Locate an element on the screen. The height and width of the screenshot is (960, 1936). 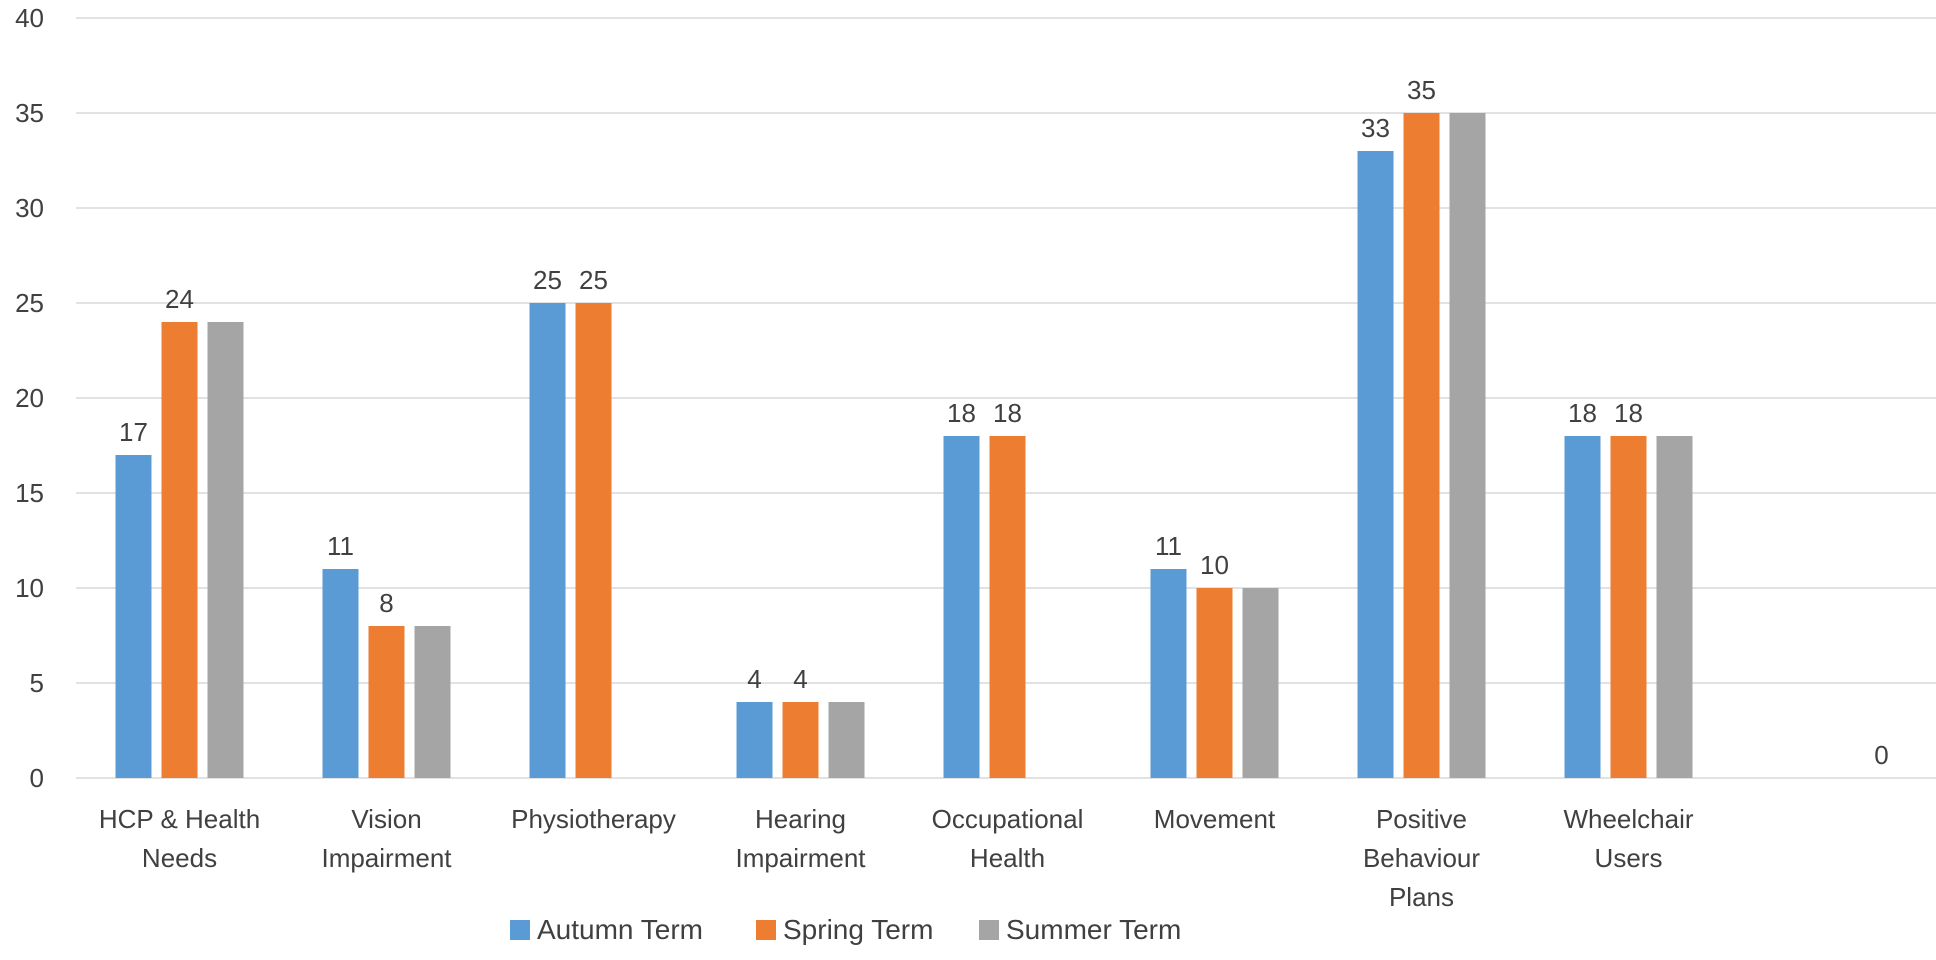
x-tick-label: Plans is located at coordinates (1421, 897).